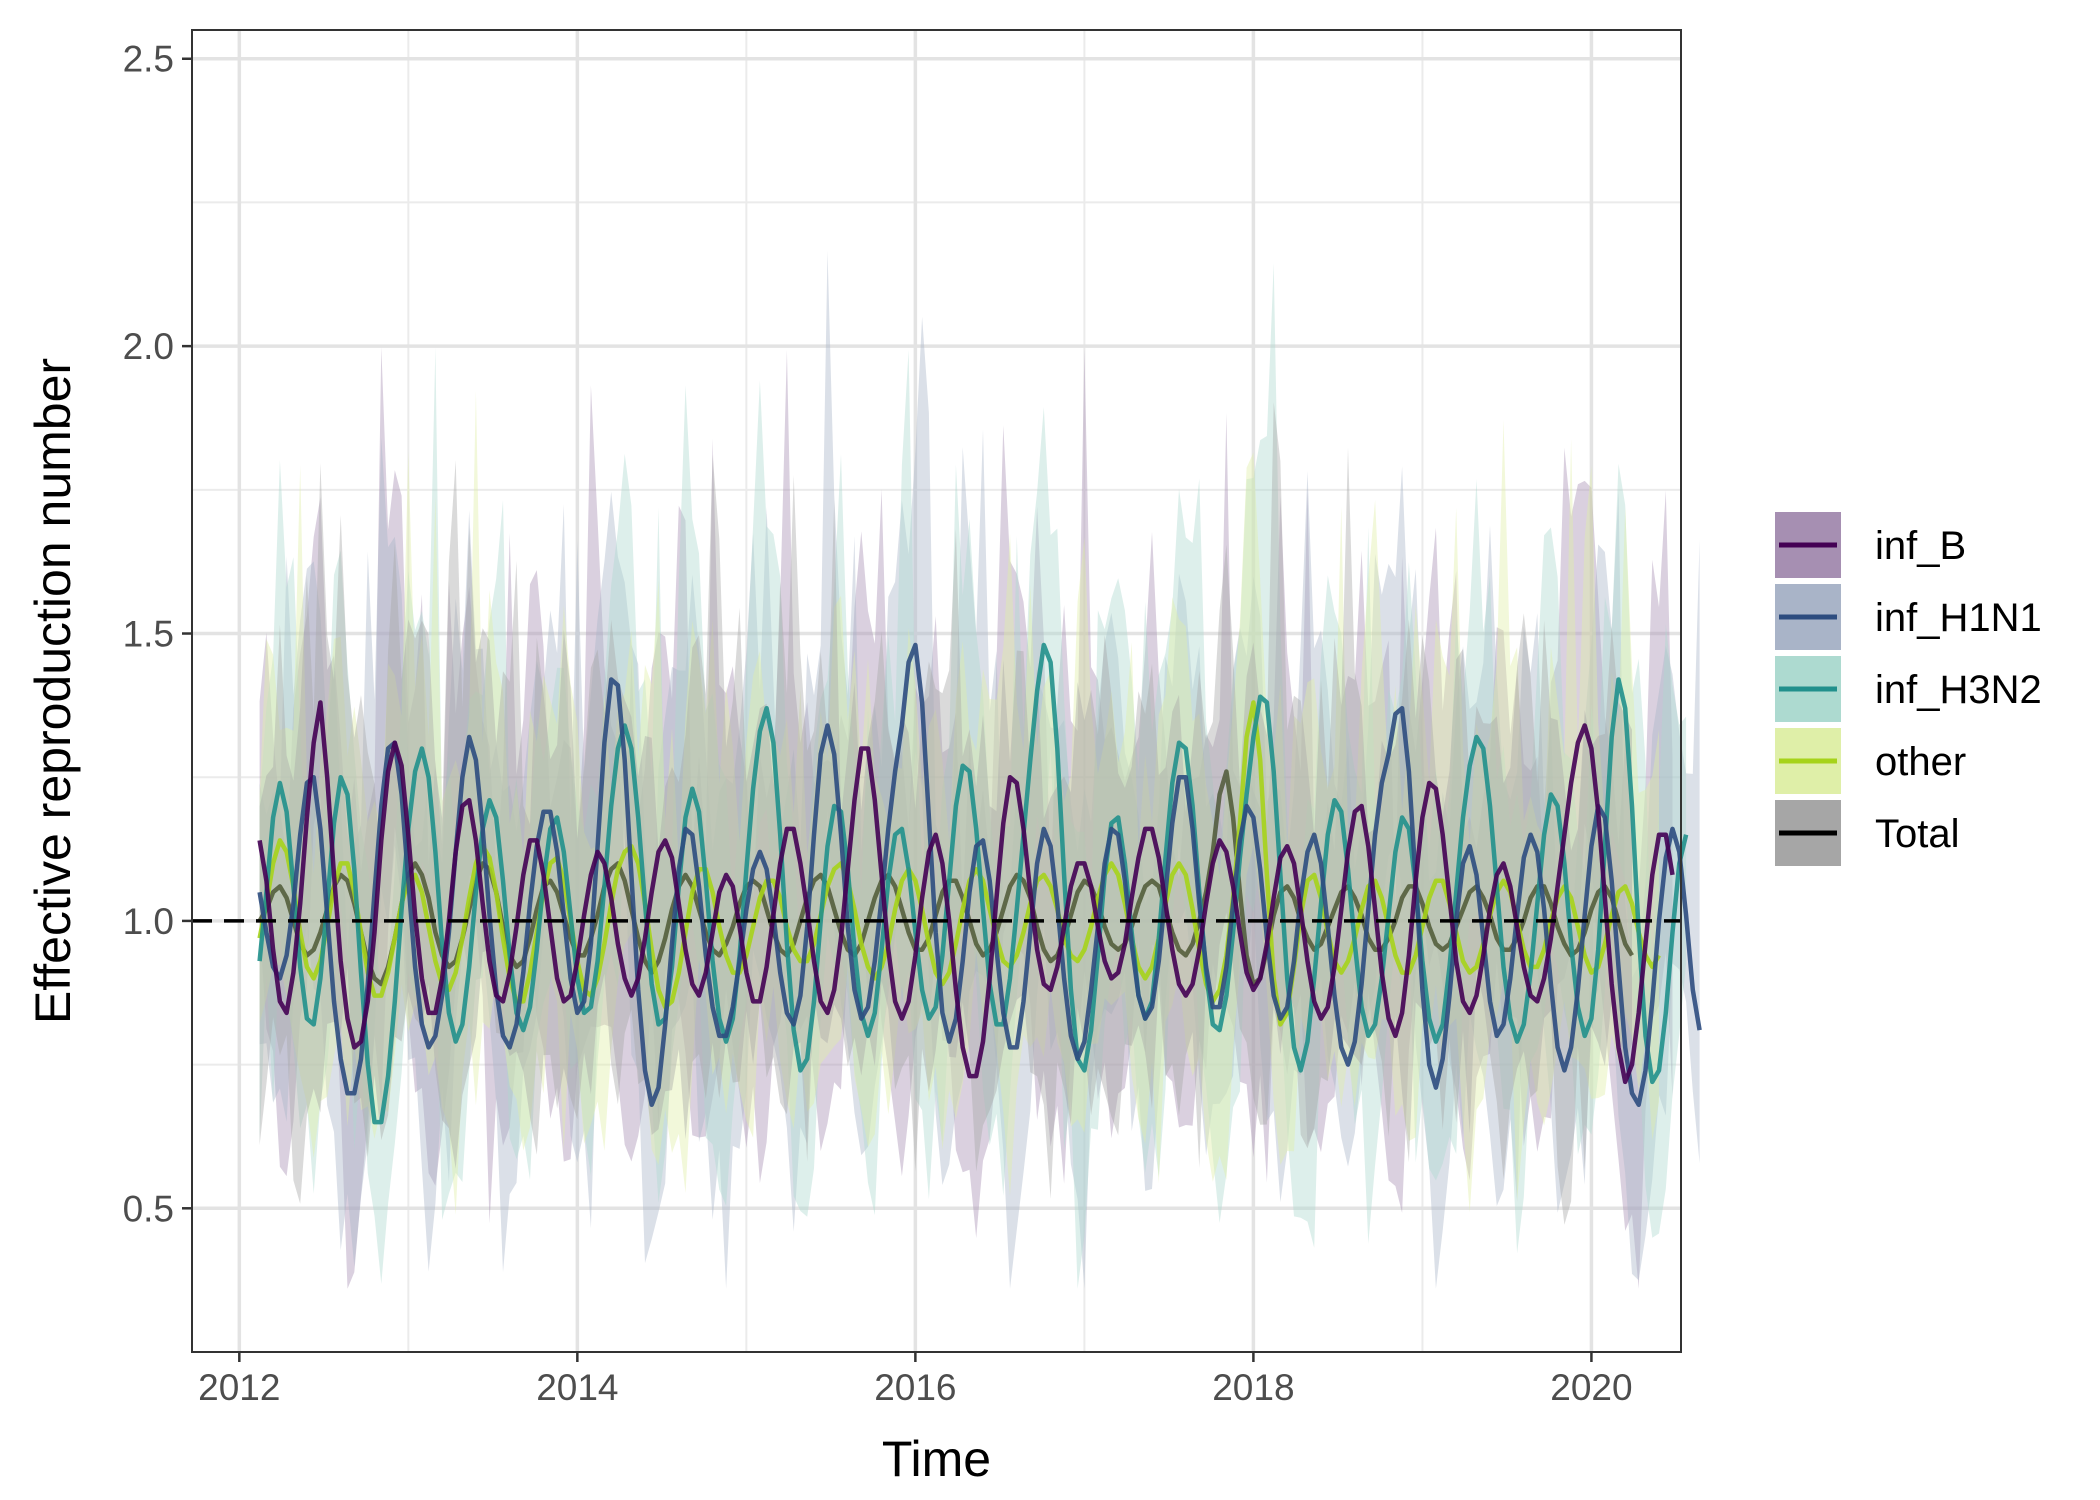 This screenshot has height=1500, width=2100. What do you see at coordinates (1958, 690) in the screenshot?
I see `legend-label-inf_H3N2: inf_H3N2` at bounding box center [1958, 690].